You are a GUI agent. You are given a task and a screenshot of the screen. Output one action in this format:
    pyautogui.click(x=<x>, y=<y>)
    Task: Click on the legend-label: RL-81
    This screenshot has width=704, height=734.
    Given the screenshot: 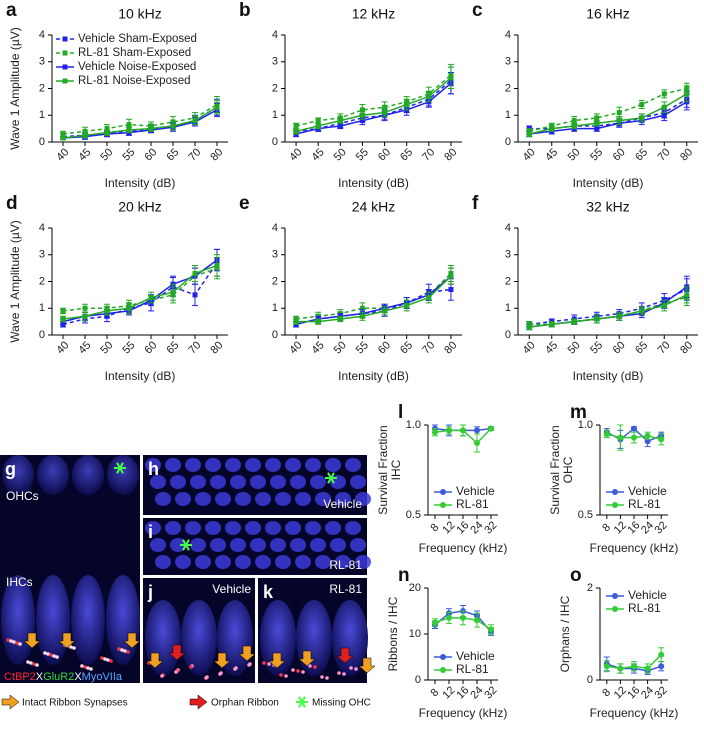 What is the action you would take?
    pyautogui.click(x=472, y=504)
    